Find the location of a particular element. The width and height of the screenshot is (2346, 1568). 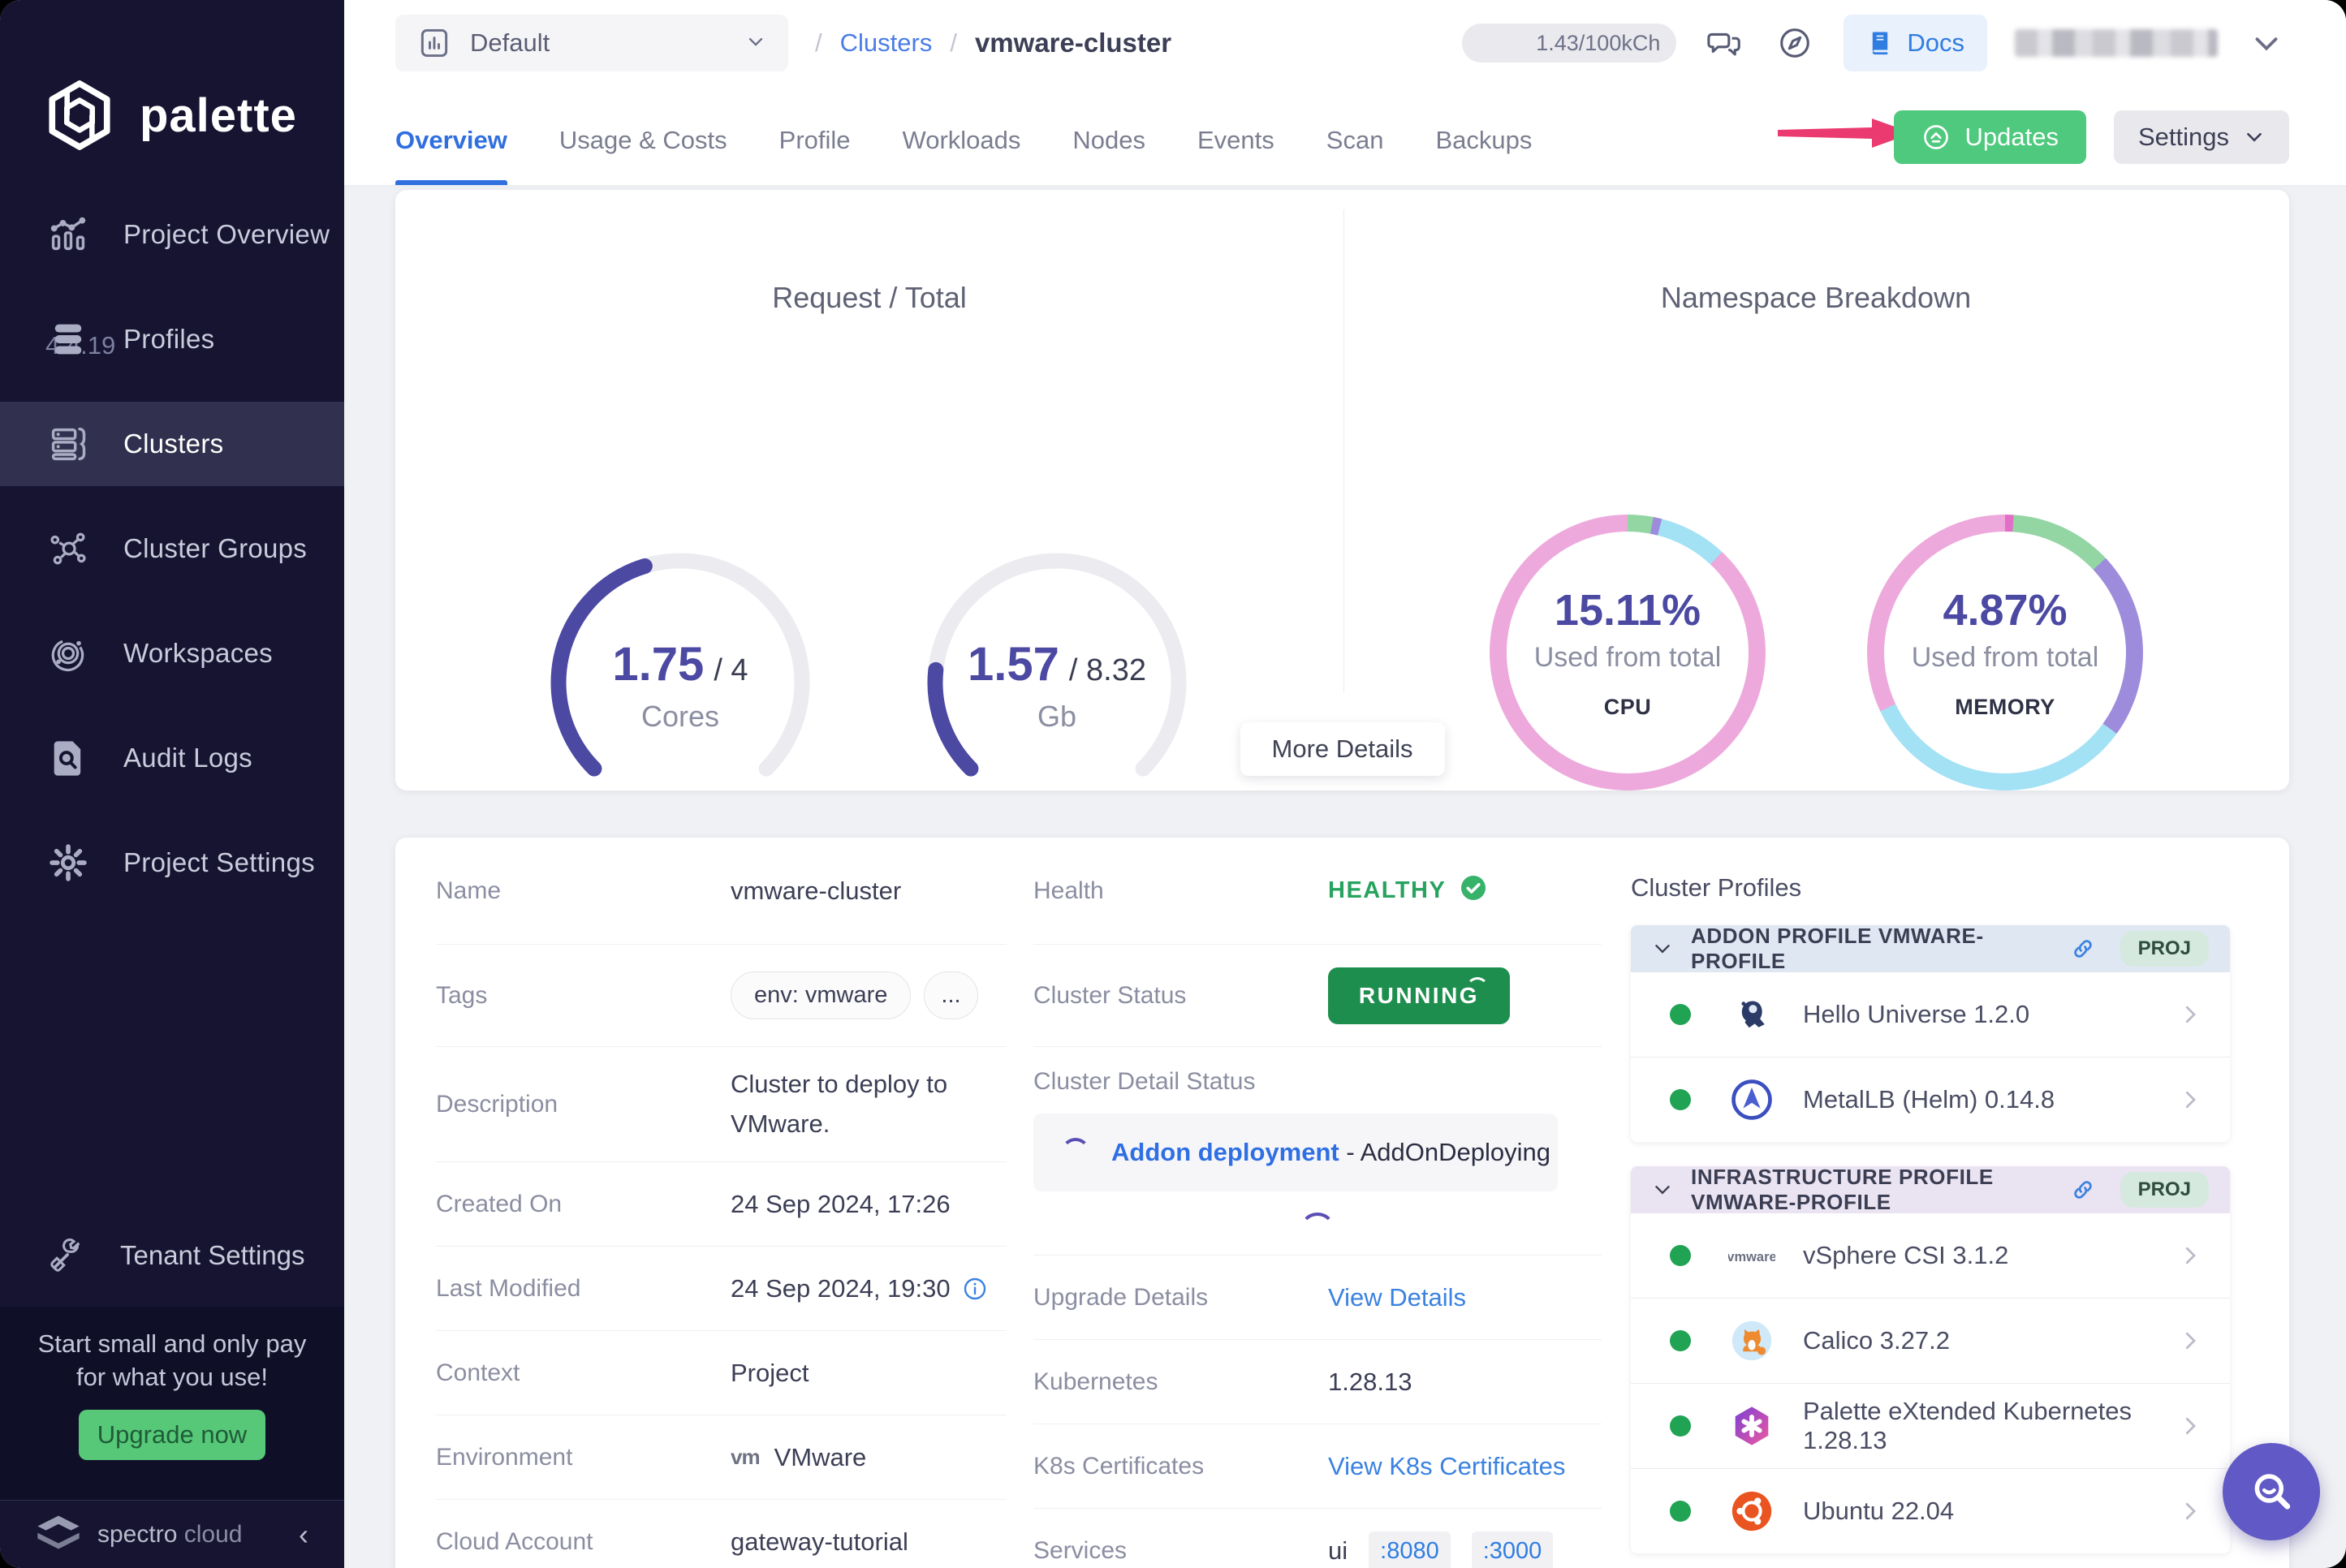

sidebar-item-clusters: Clusters is located at coordinates (172, 444).